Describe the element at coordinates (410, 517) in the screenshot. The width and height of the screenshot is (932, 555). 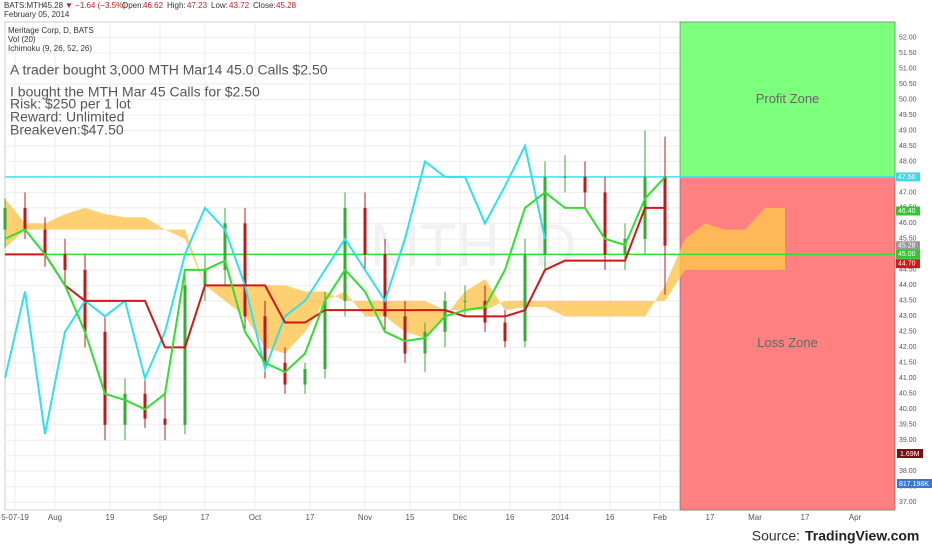
I see `x-tick-label: 15` at that location.